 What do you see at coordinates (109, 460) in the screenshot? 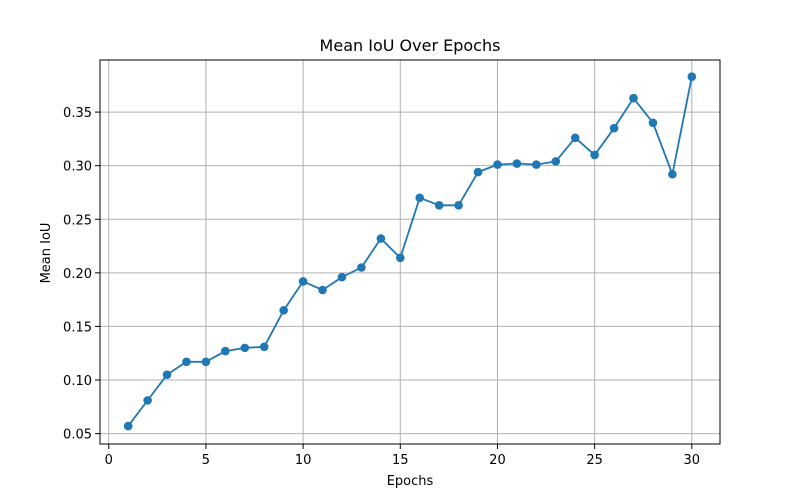
I see `x-tick-label: 0` at bounding box center [109, 460].